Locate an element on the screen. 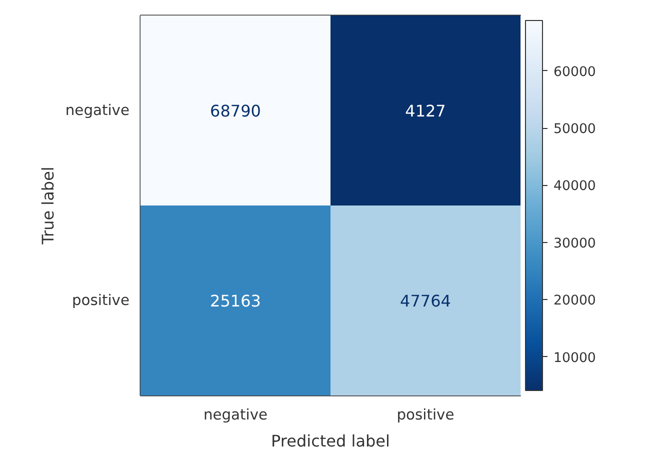 The width and height of the screenshot is (650, 456). data-label: 47764 is located at coordinates (425, 301).